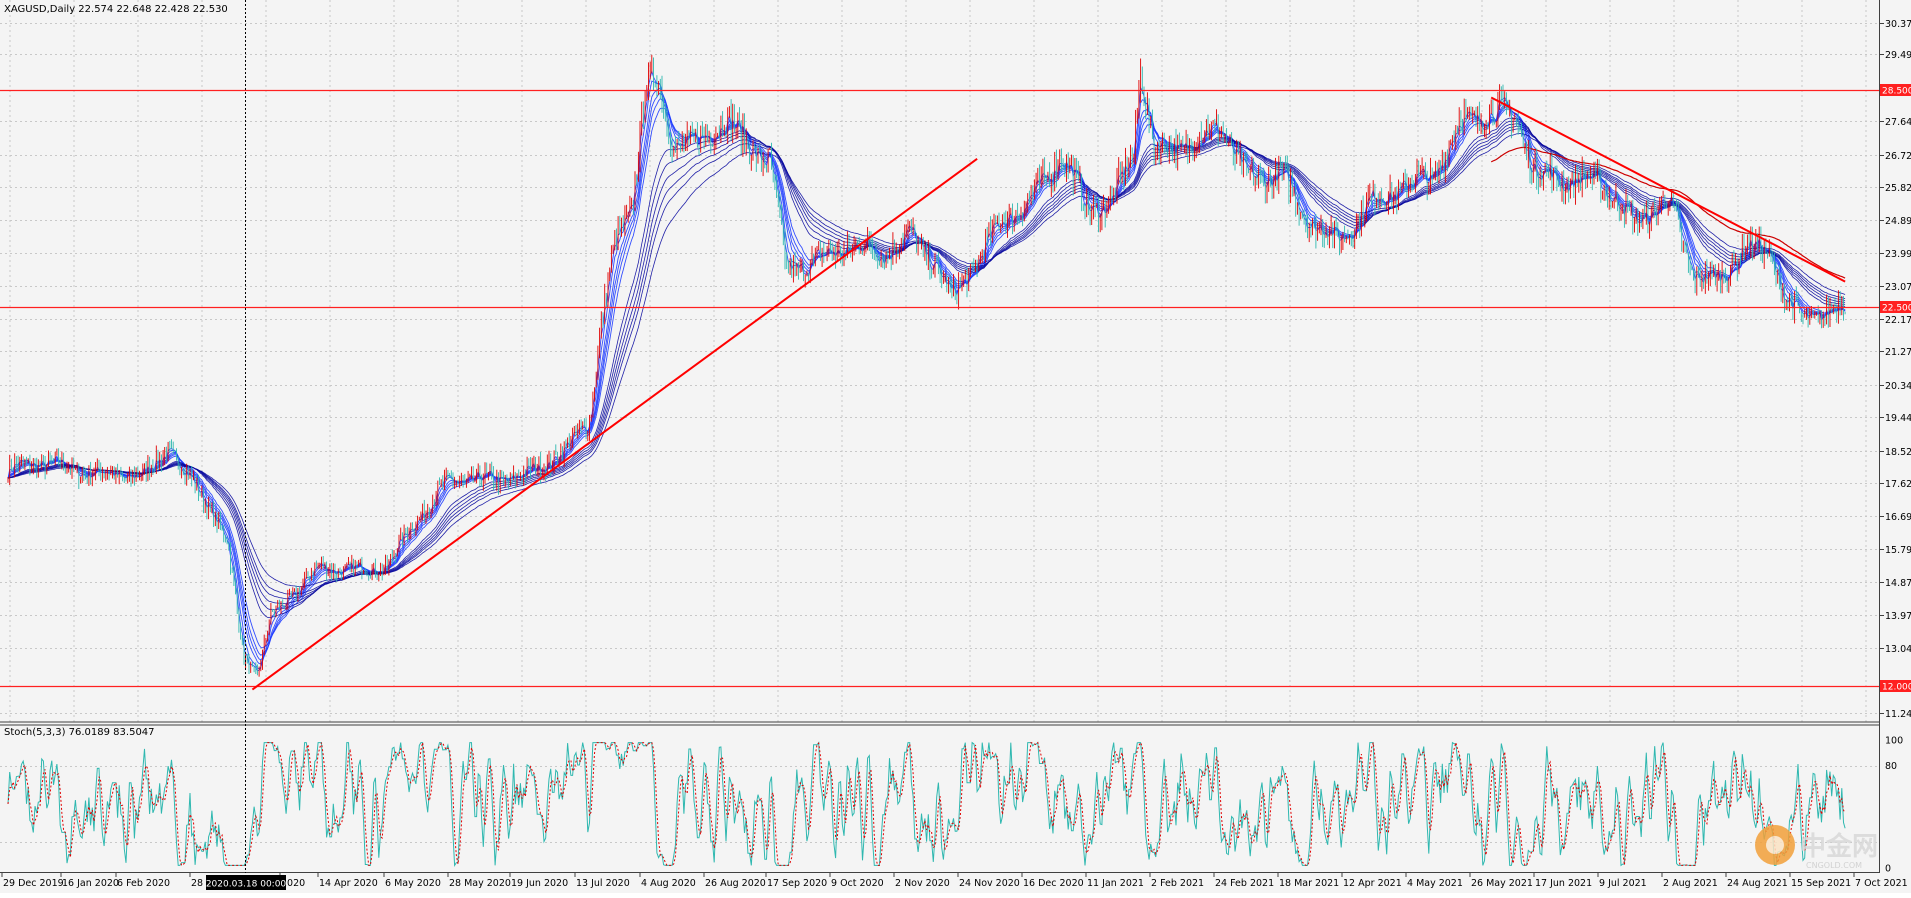  Describe the element at coordinates (1898, 649) in the screenshot. I see `price-tick-label: 13.045` at that location.